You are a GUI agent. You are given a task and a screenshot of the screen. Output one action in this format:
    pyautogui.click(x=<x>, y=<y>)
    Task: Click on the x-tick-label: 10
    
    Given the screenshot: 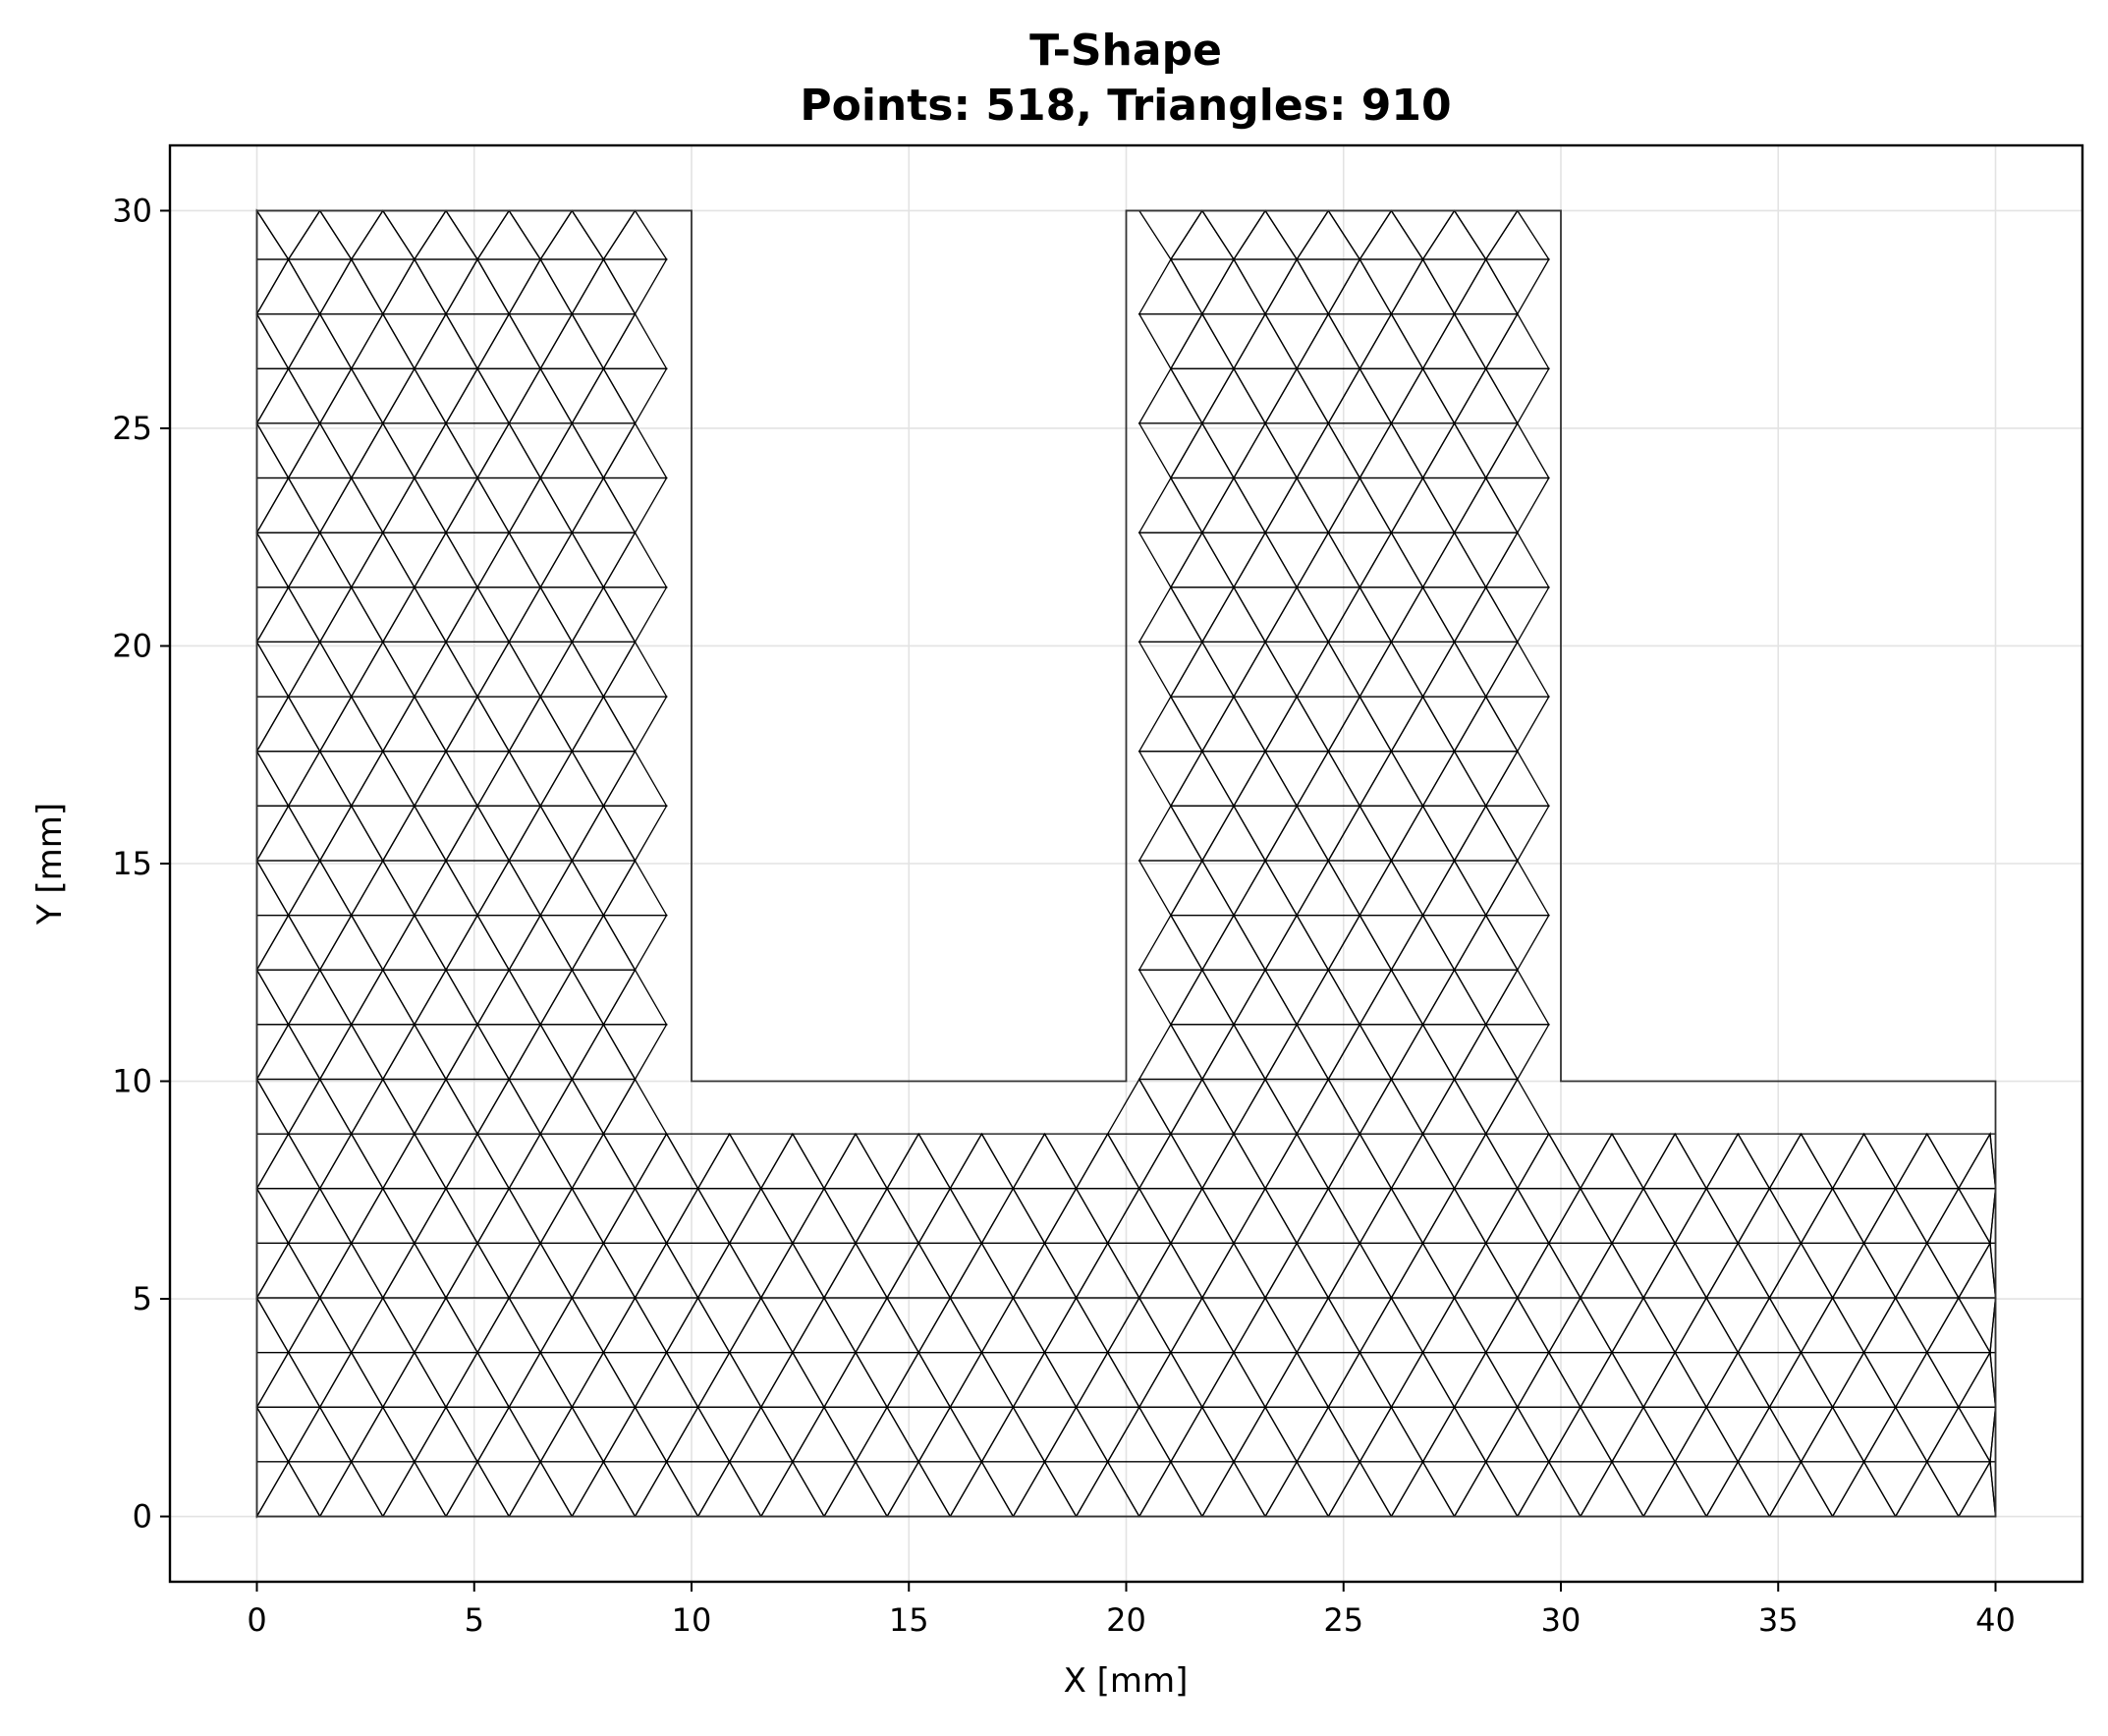 What is the action you would take?
    pyautogui.click(x=692, y=1620)
    